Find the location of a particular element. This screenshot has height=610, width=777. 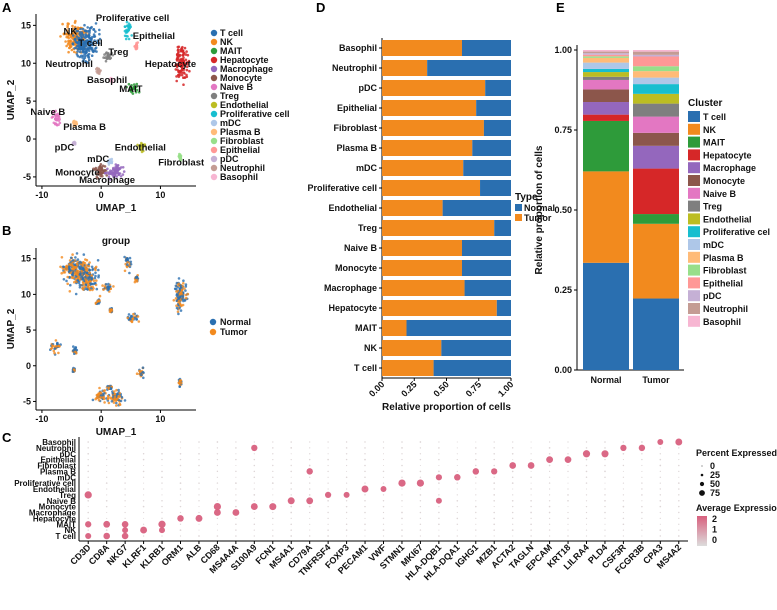

cluster-t-cell is located at coordinates (86, 43).